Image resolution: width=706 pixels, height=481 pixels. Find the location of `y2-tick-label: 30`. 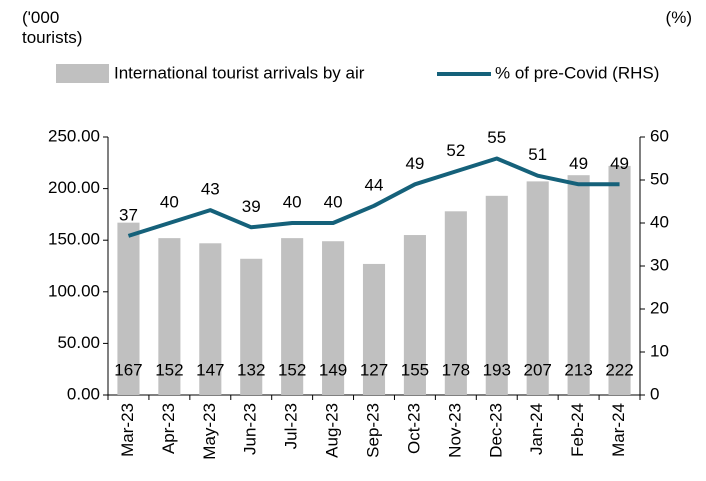

y2-tick-label: 30 is located at coordinates (659, 264).